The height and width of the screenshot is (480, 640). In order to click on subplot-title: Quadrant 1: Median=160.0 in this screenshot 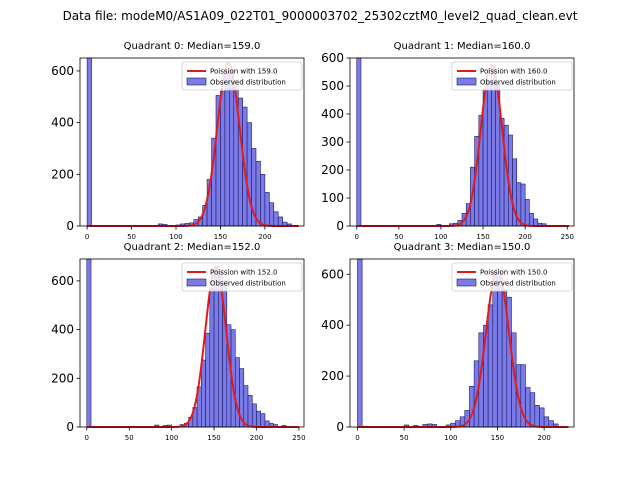, I will do `click(462, 46)`.